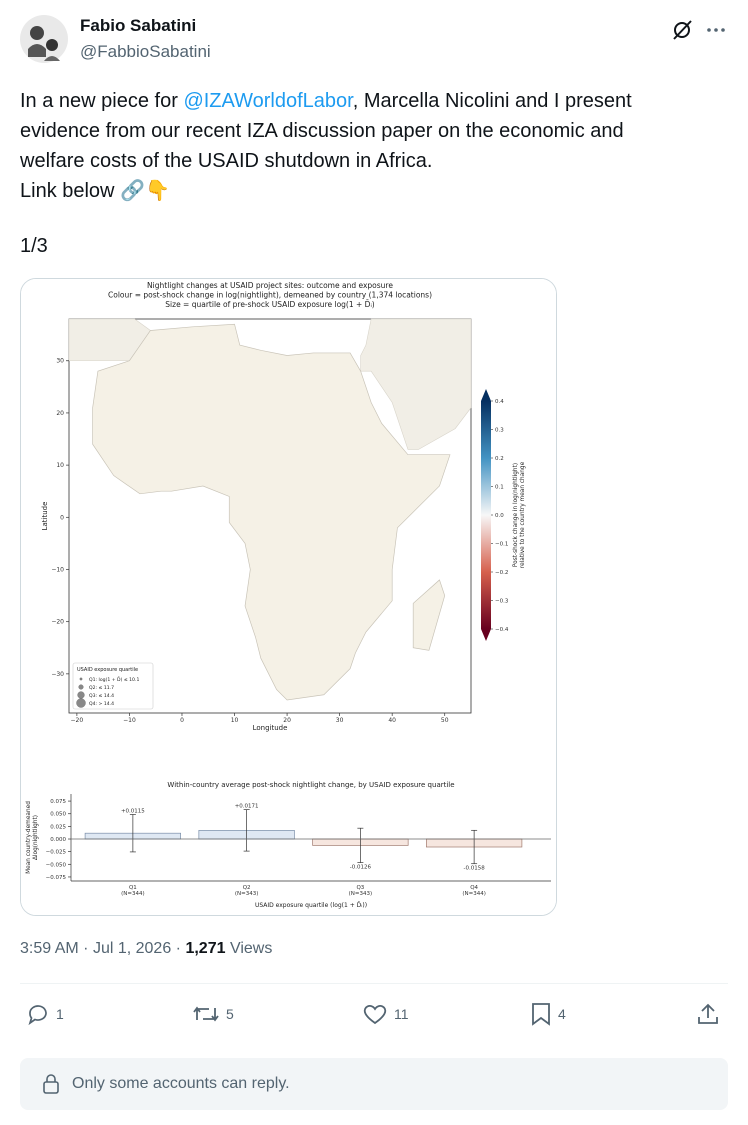 Image resolution: width=748 pixels, height=1125 pixels. I want to click on share-button, so click(708, 1014).